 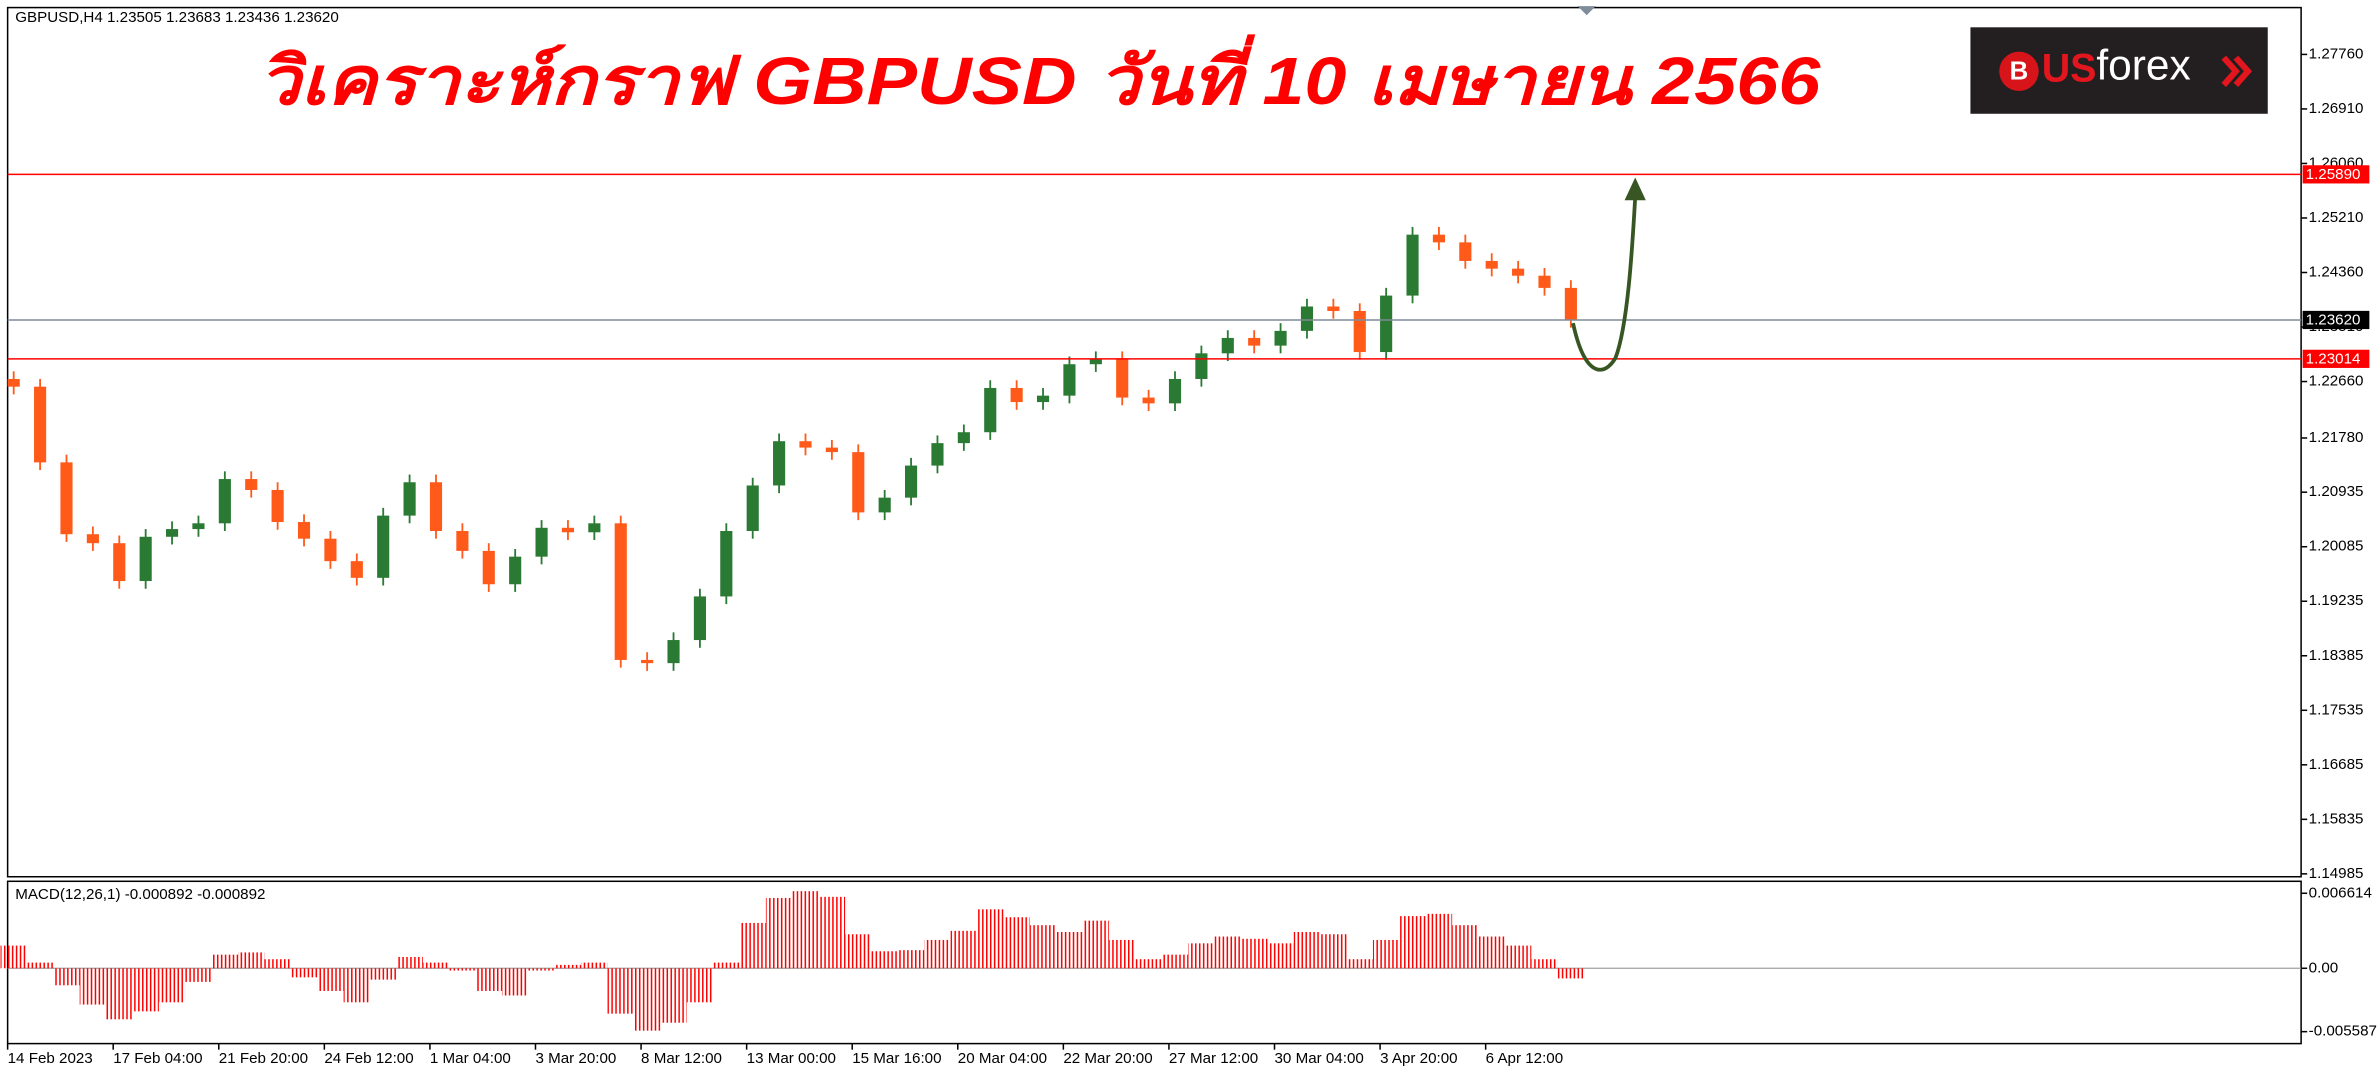 I want to click on x-tick-label: 20 Mar 04:00, so click(x=1002, y=1058).